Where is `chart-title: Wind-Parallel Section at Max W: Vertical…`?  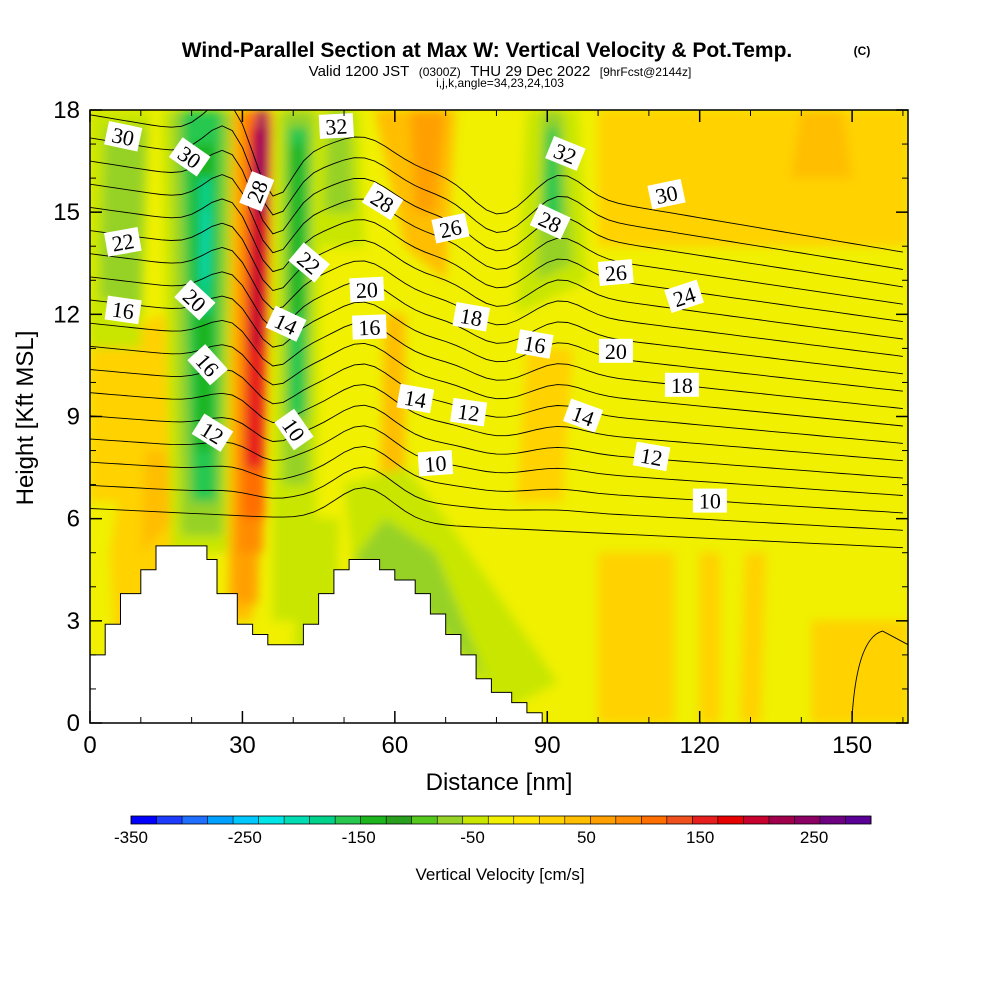 chart-title: Wind-Parallel Section at Max W: Vertical… is located at coordinates (487, 50).